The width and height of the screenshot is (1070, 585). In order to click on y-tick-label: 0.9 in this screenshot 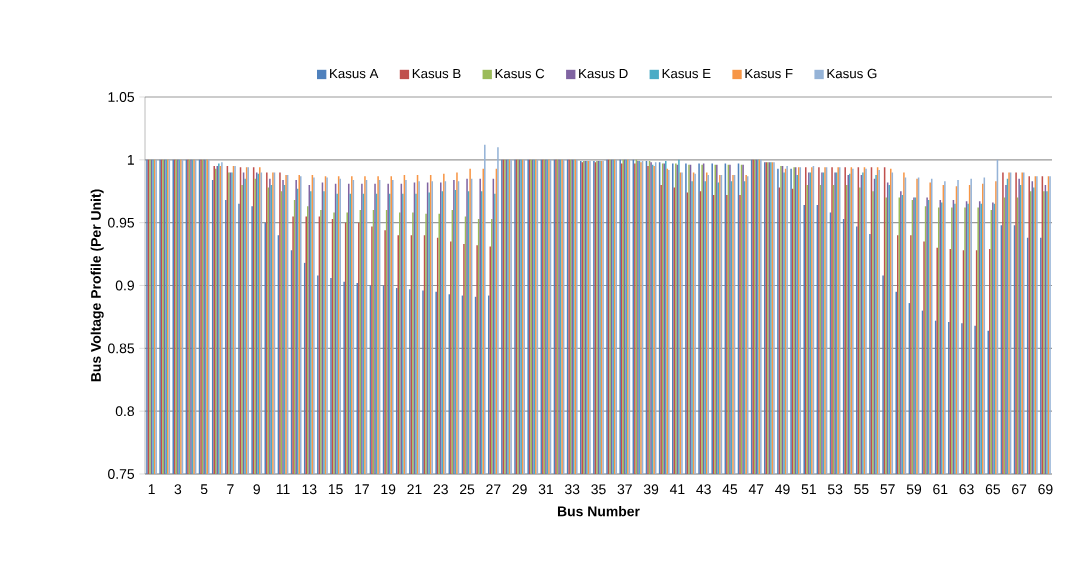, I will do `click(124, 285)`.